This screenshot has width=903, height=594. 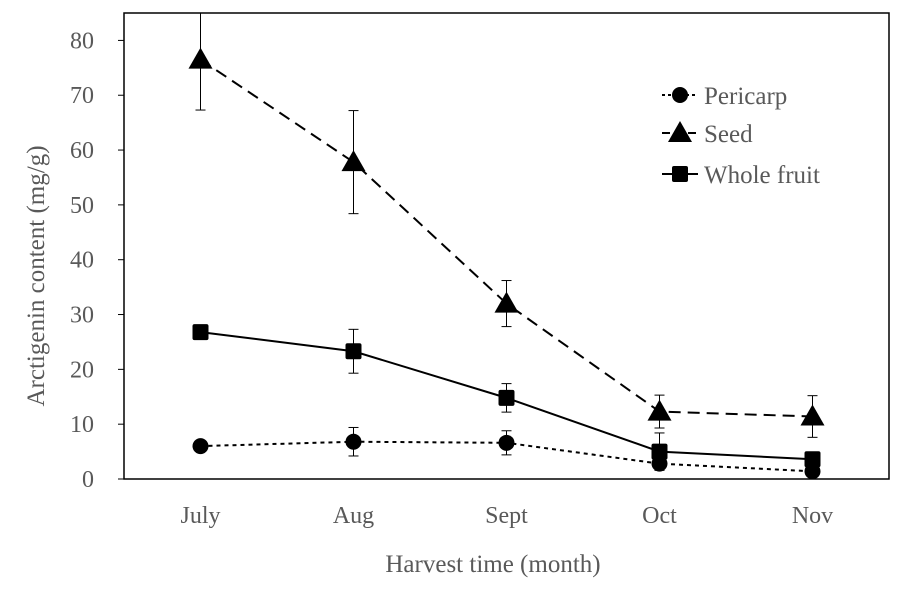 What do you see at coordinates (353, 516) in the screenshot?
I see `x-tick-label: Aug` at bounding box center [353, 516].